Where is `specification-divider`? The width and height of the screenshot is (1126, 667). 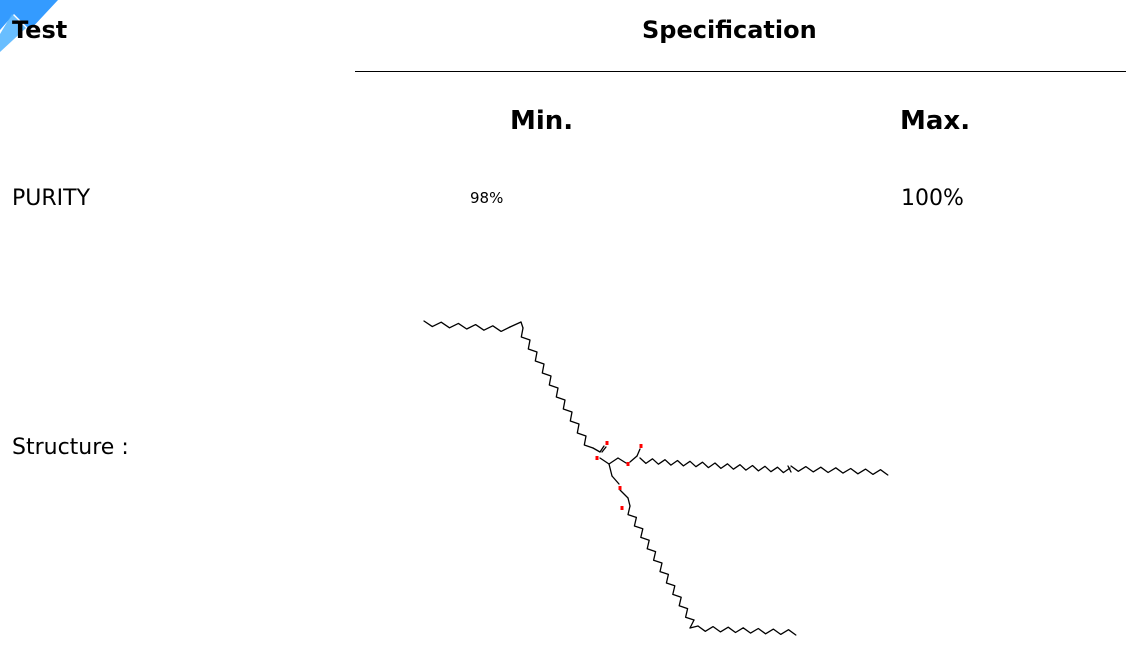 specification-divider is located at coordinates (740, 71).